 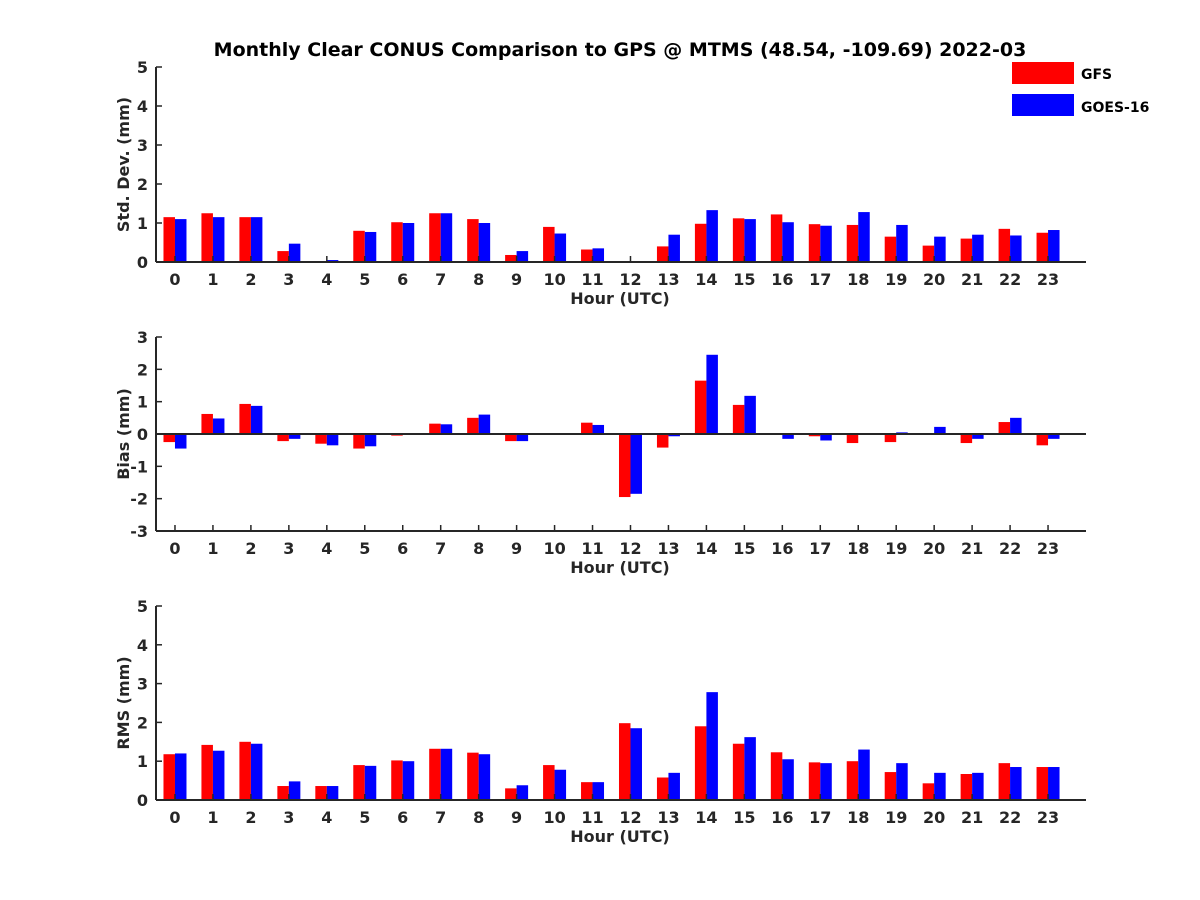 I want to click on y-tick-label: 5, so click(x=142, y=67).